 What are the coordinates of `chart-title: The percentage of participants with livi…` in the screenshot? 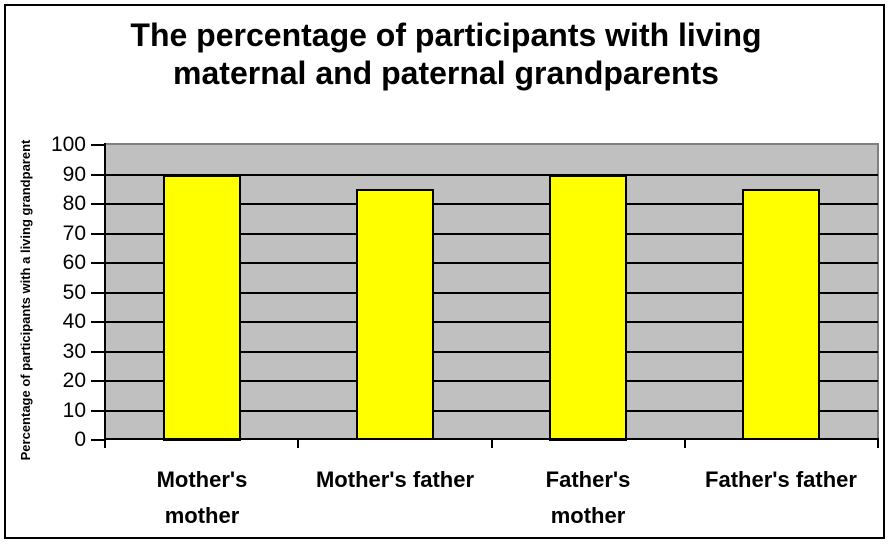 It's located at (446, 54).